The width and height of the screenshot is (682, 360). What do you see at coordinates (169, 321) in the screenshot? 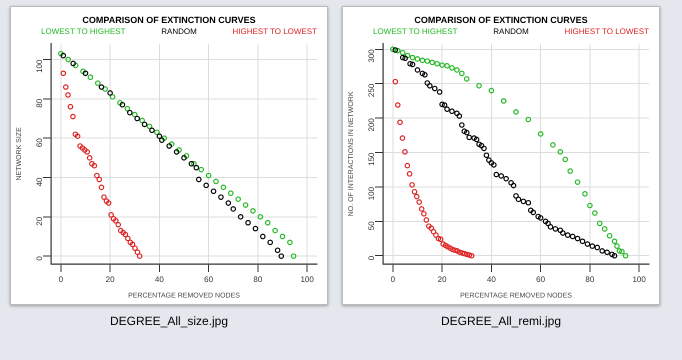
I see `text: DEGREE_All_size.jpg` at bounding box center [169, 321].